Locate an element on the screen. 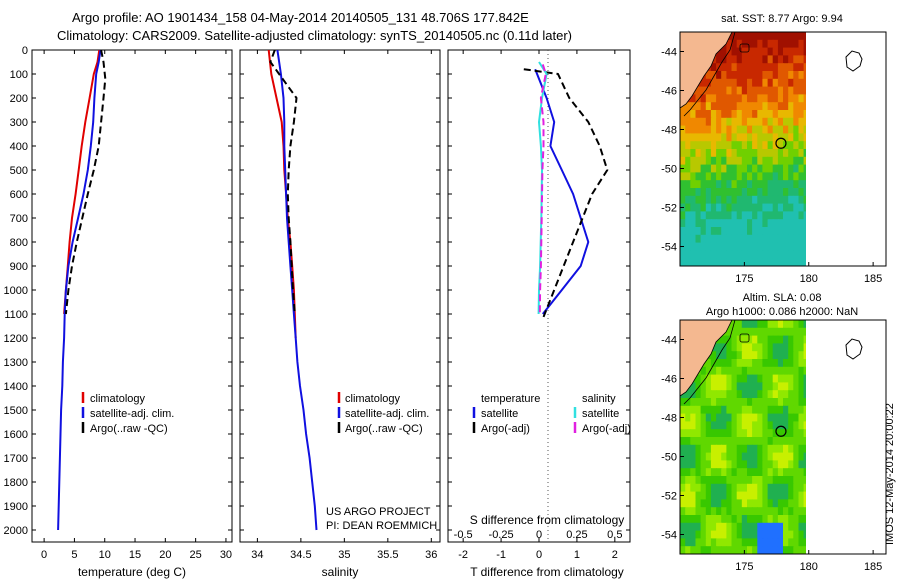 This screenshot has width=900, height=580. legend-label-argo: Argo(..raw -QC) is located at coordinates (129, 429).